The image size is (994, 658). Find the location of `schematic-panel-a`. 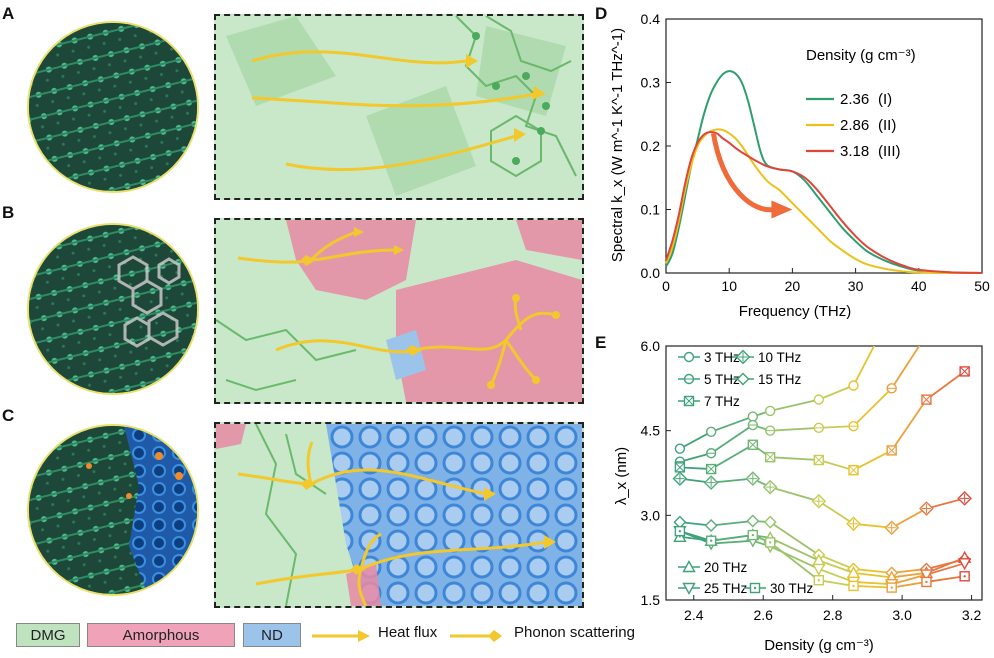

schematic-panel-a is located at coordinates (399, 107).